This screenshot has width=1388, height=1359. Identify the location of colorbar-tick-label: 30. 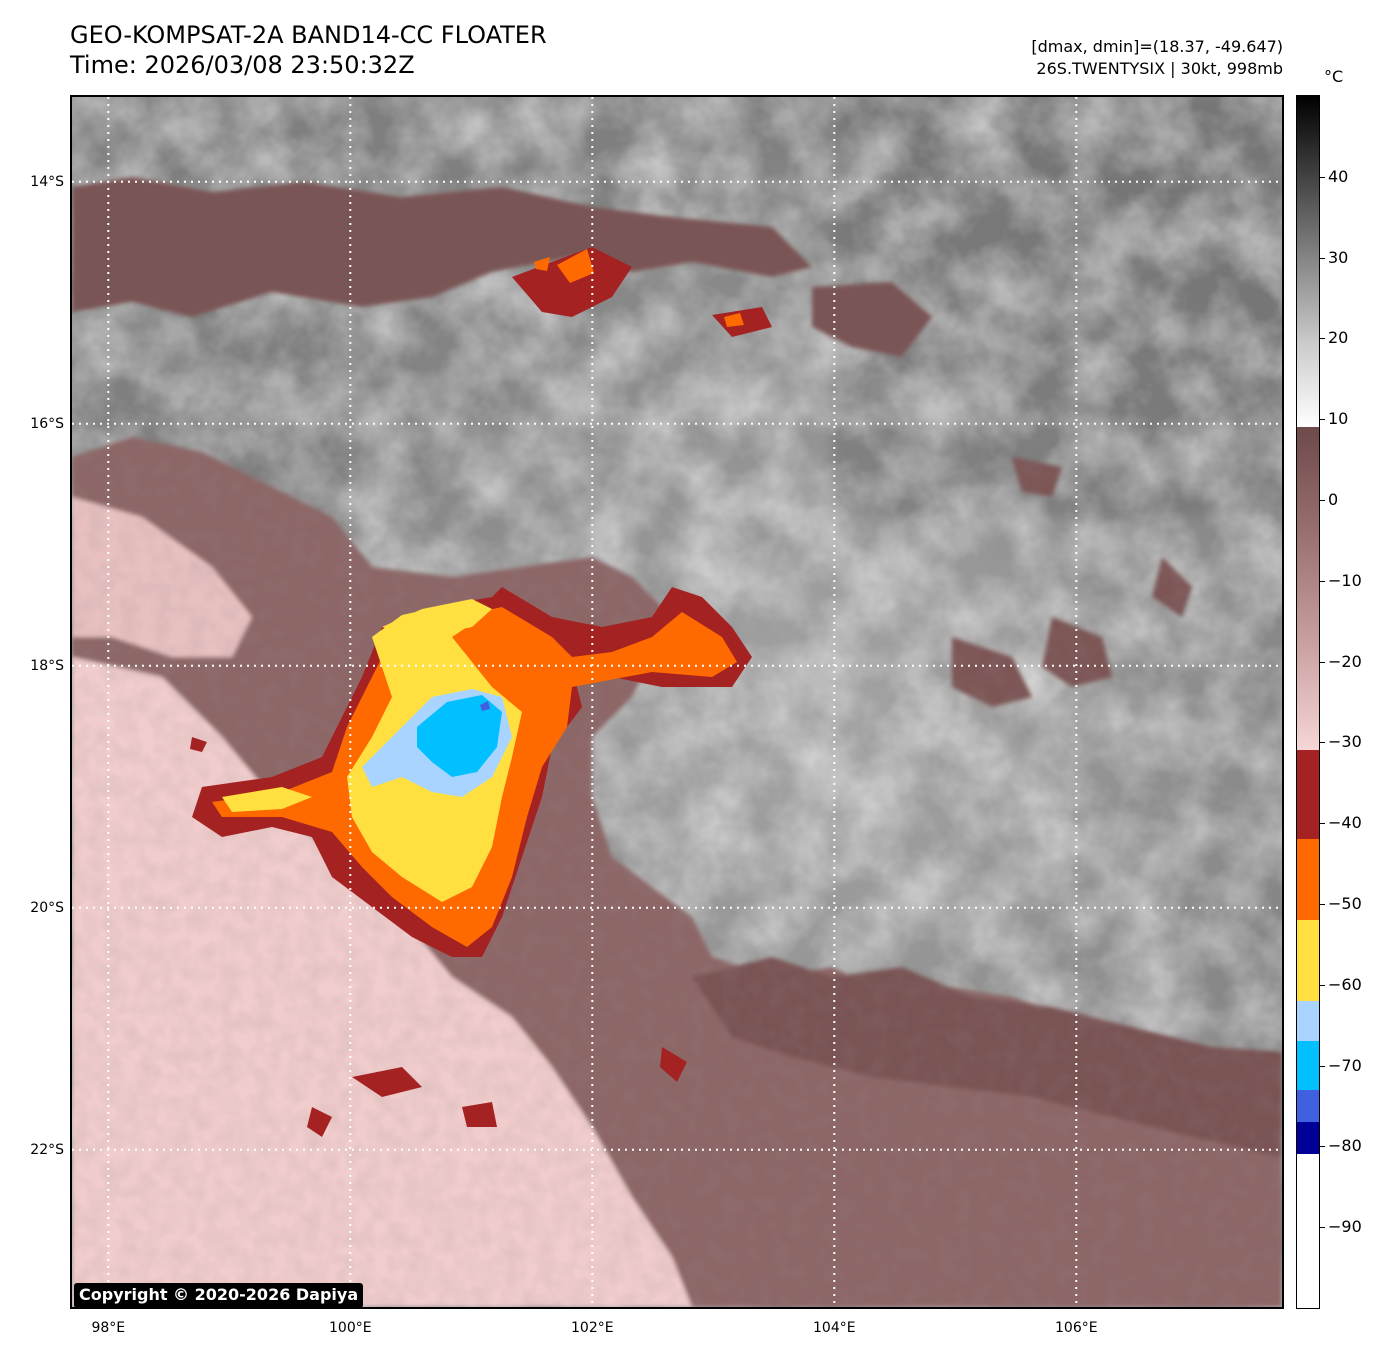
(1338, 257).